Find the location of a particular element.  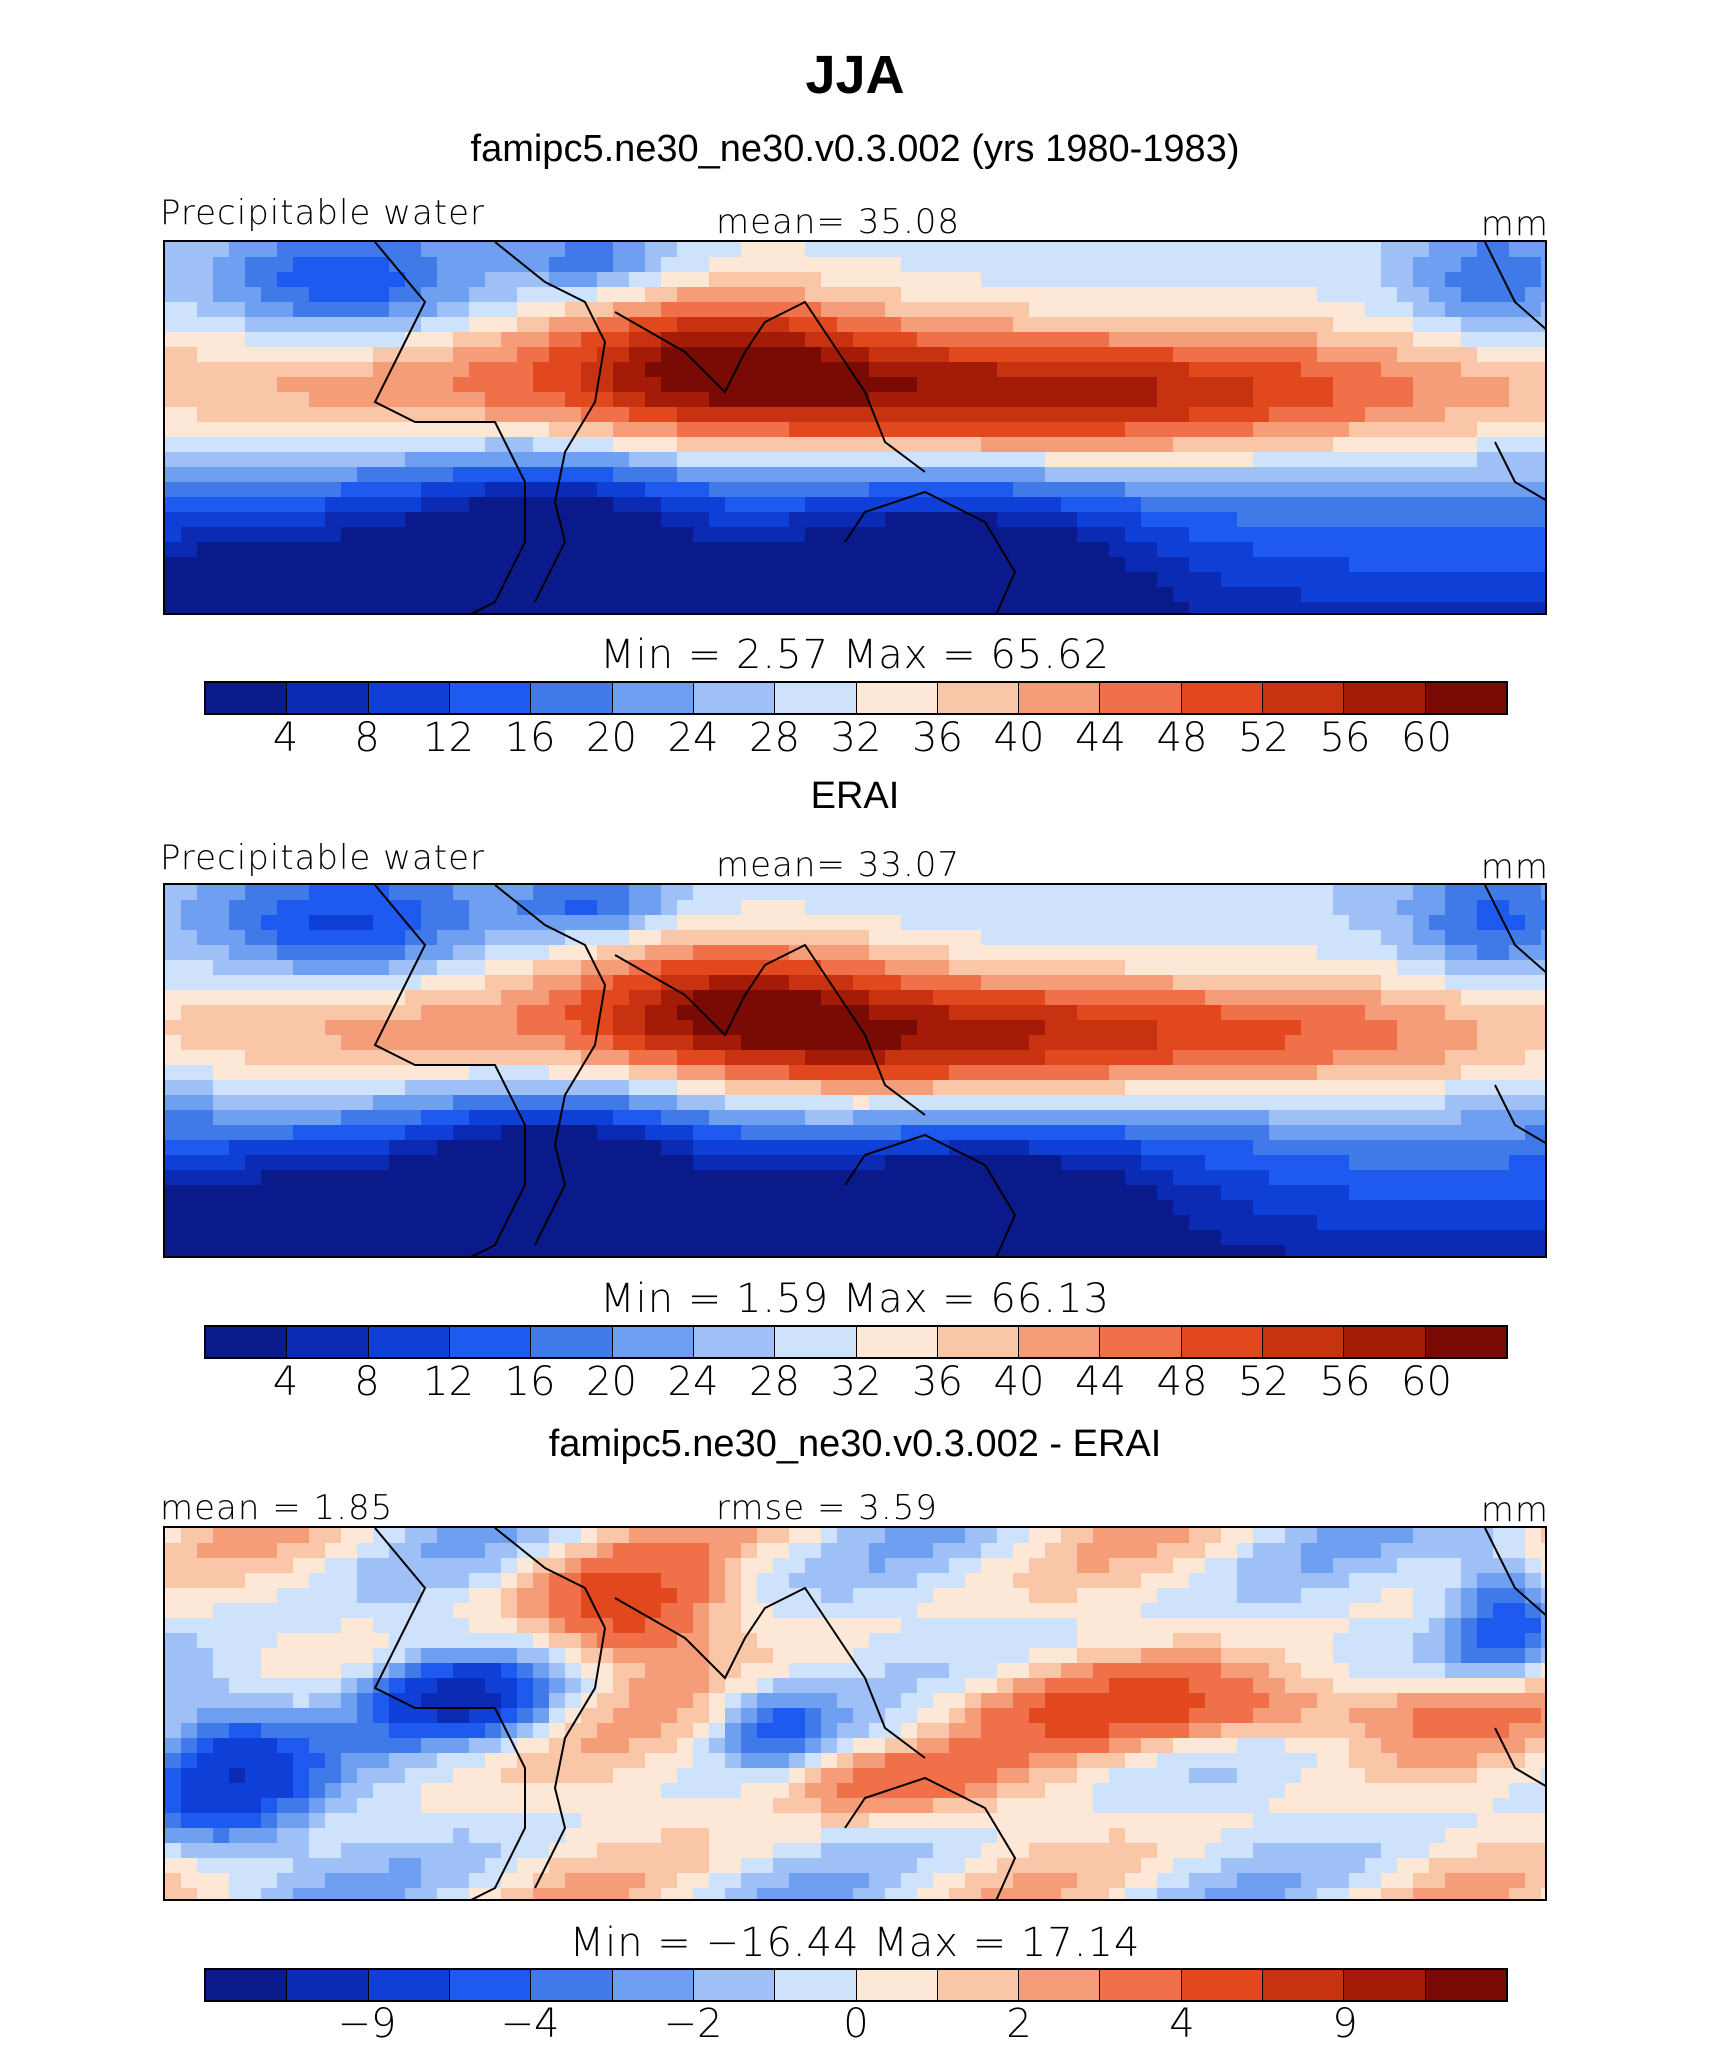

colorbar-tick-label: 32 is located at coordinates (856, 738).